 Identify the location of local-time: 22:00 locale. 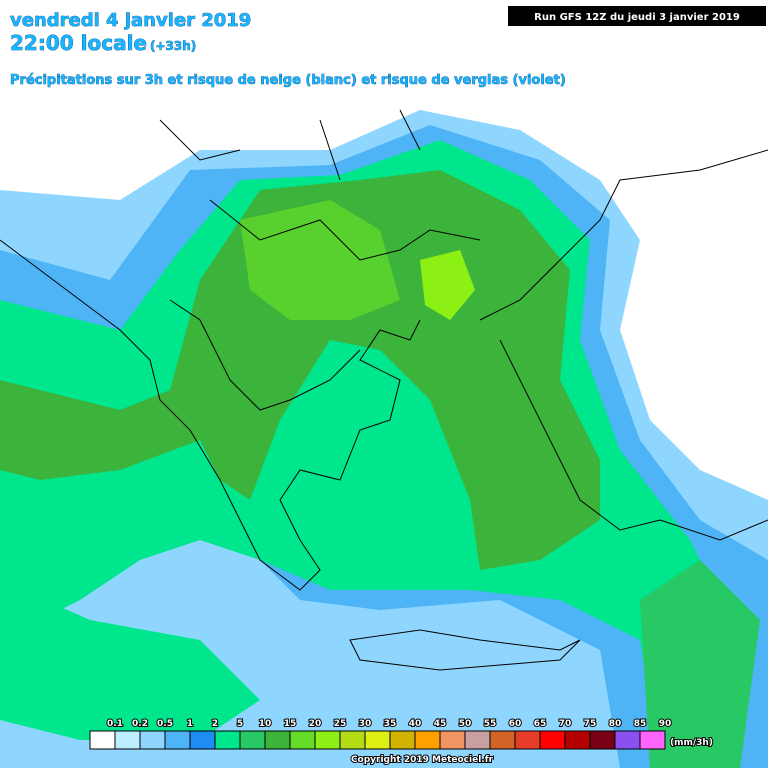
(78, 43).